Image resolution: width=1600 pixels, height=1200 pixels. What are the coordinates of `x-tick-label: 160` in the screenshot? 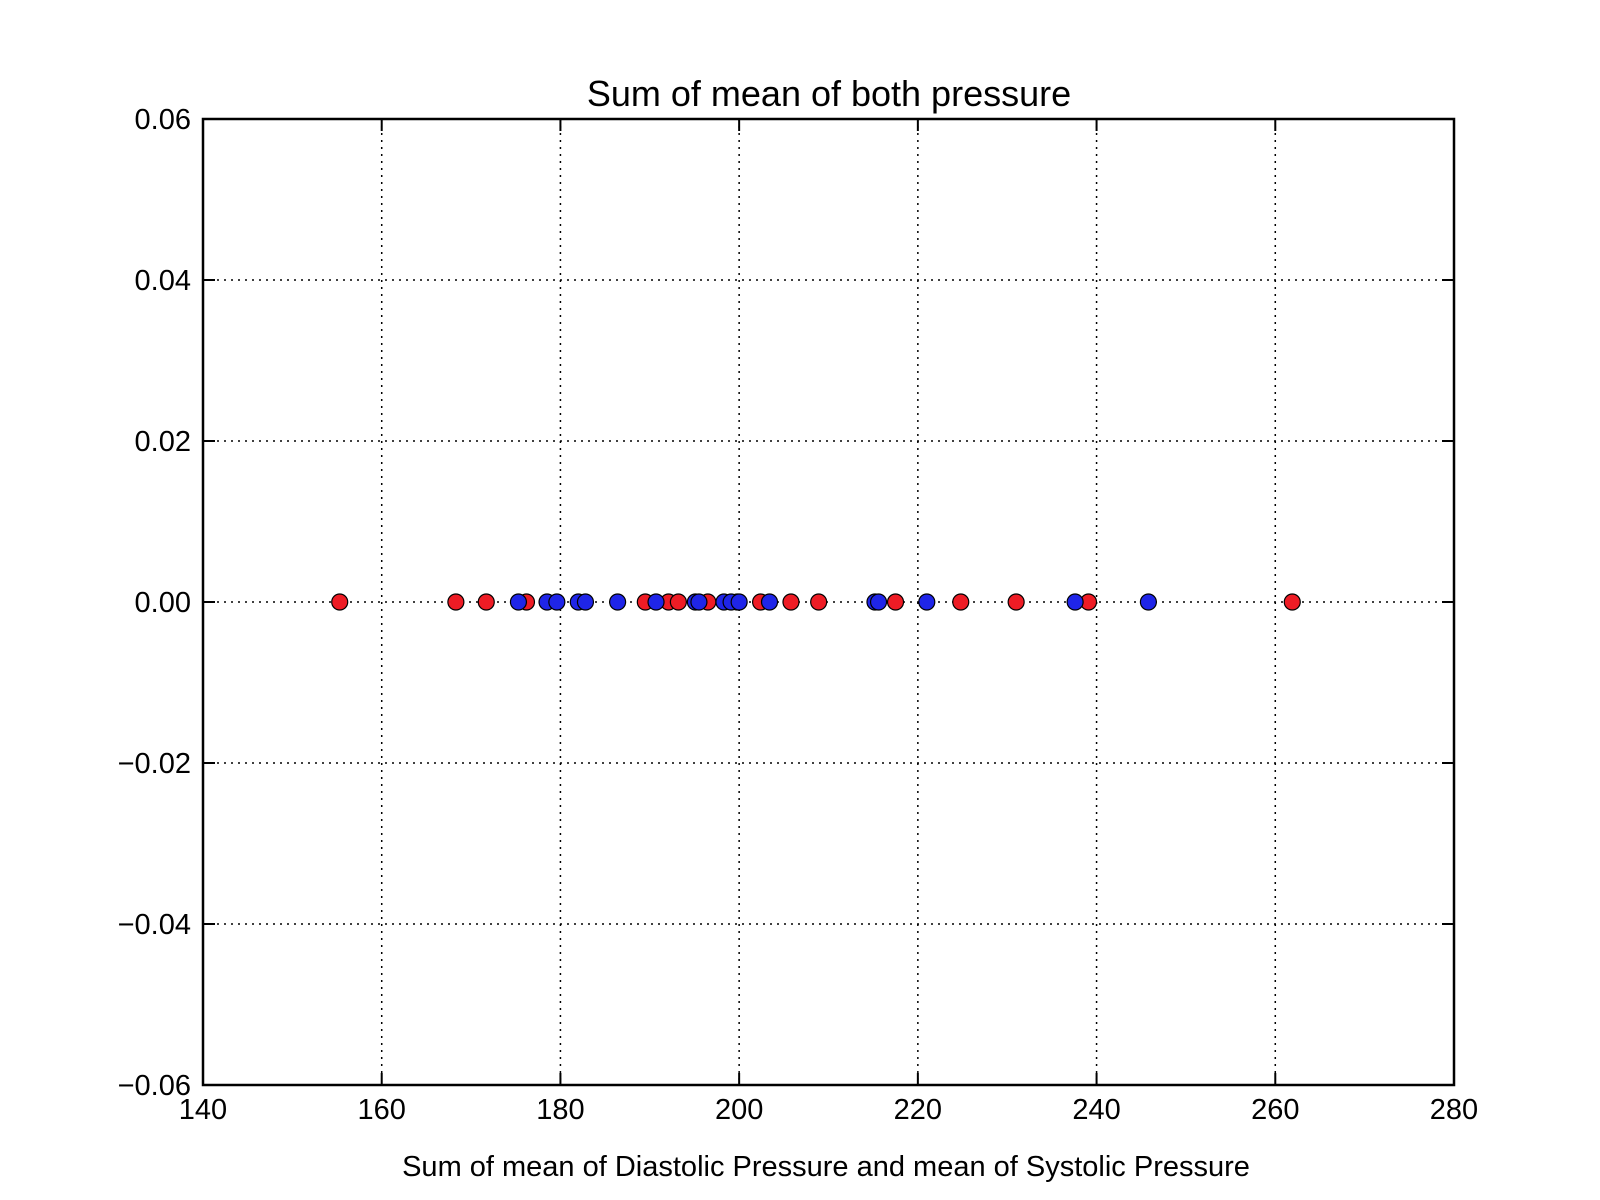 It's located at (382, 1110).